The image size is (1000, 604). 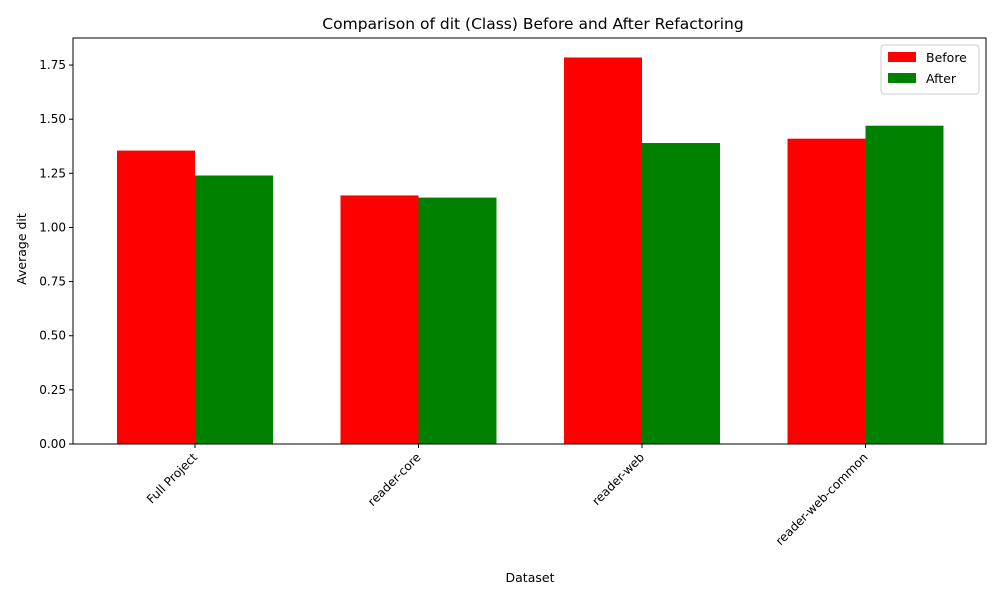 I want to click on y-tick-label: 0.75, so click(x=52, y=282).